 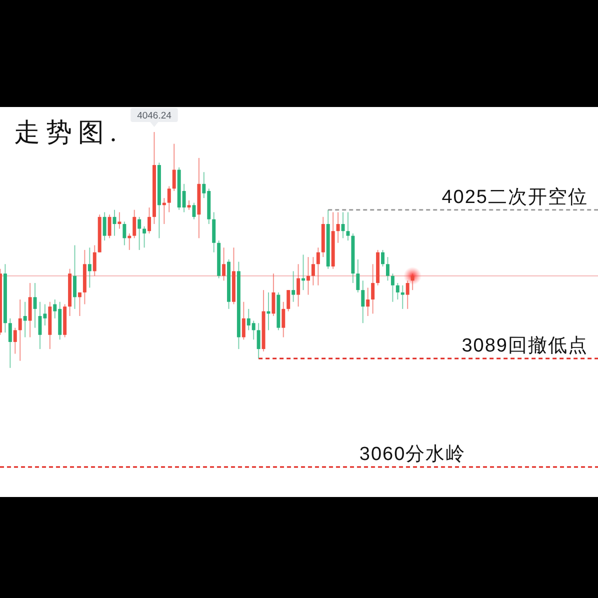 I want to click on chart-title: 走势图., so click(x=68, y=132).